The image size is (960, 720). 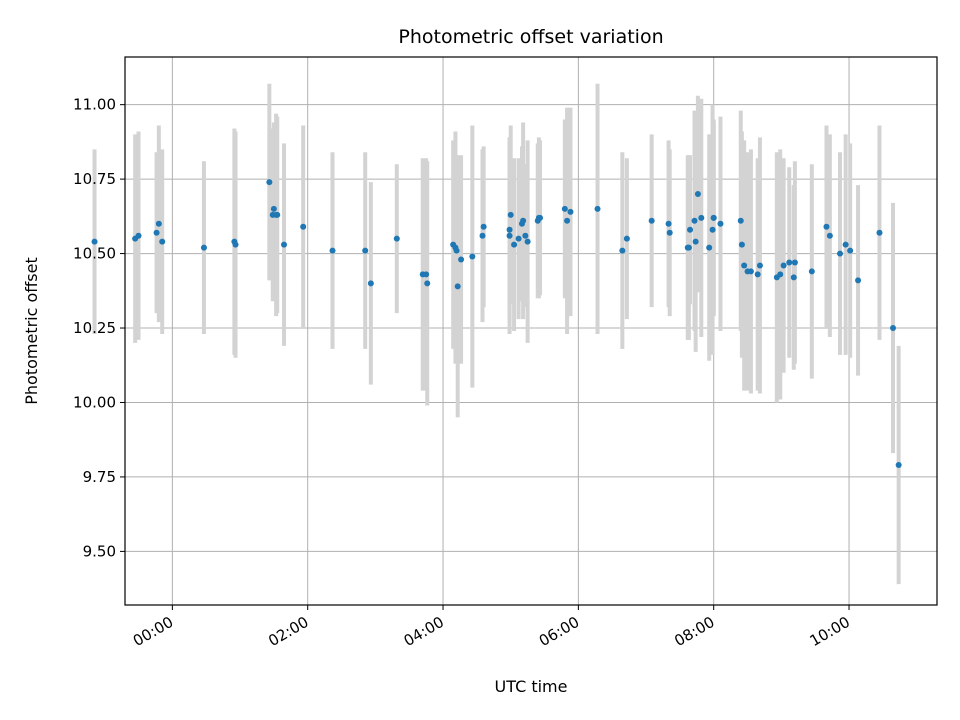 What do you see at coordinates (94, 402) in the screenshot?
I see `y-tick-label: 10.00` at bounding box center [94, 402].